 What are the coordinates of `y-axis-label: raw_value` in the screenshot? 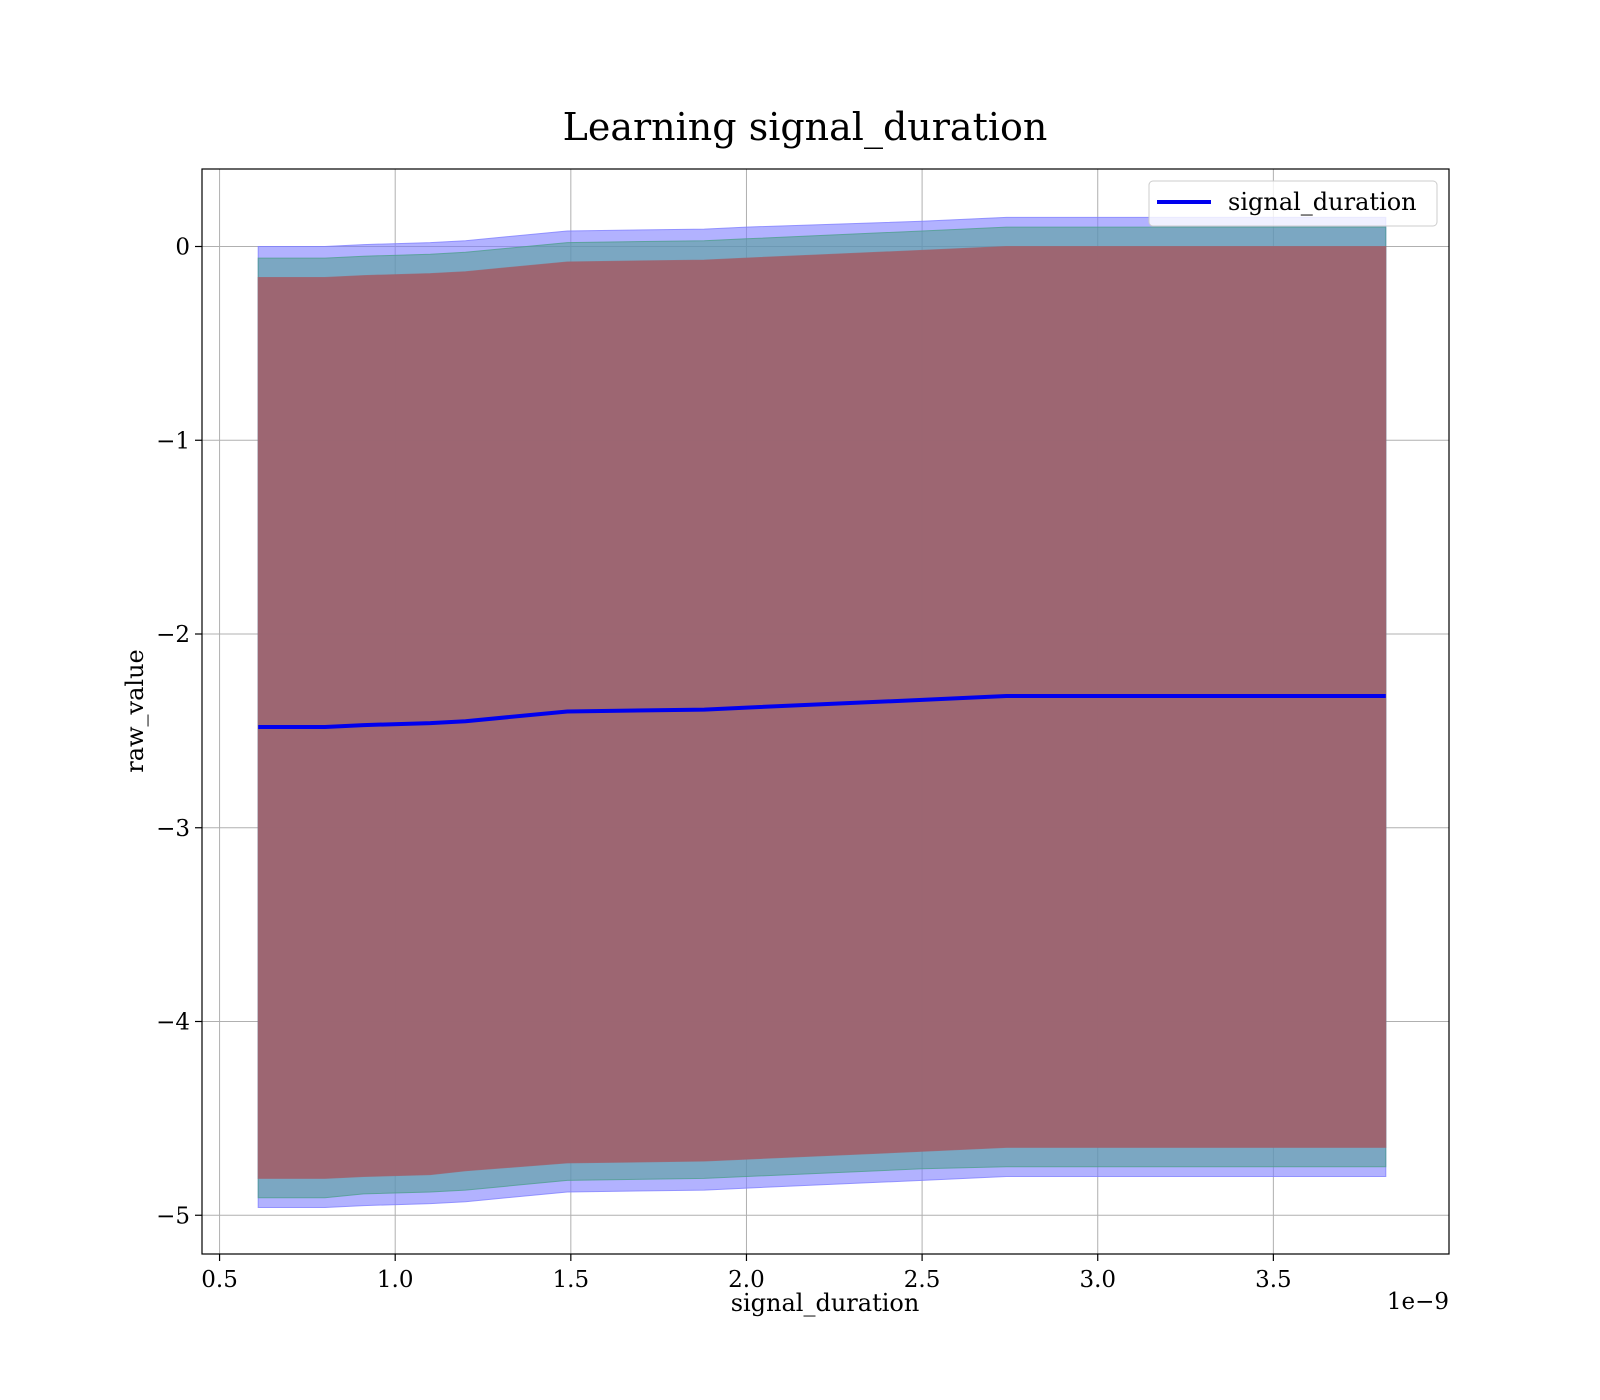 It's located at (135, 711).